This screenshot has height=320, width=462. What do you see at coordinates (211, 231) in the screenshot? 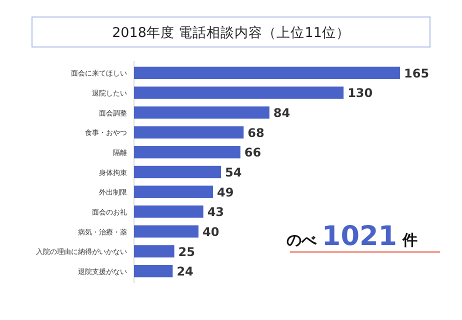
I see `data-label: 40` at bounding box center [211, 231].